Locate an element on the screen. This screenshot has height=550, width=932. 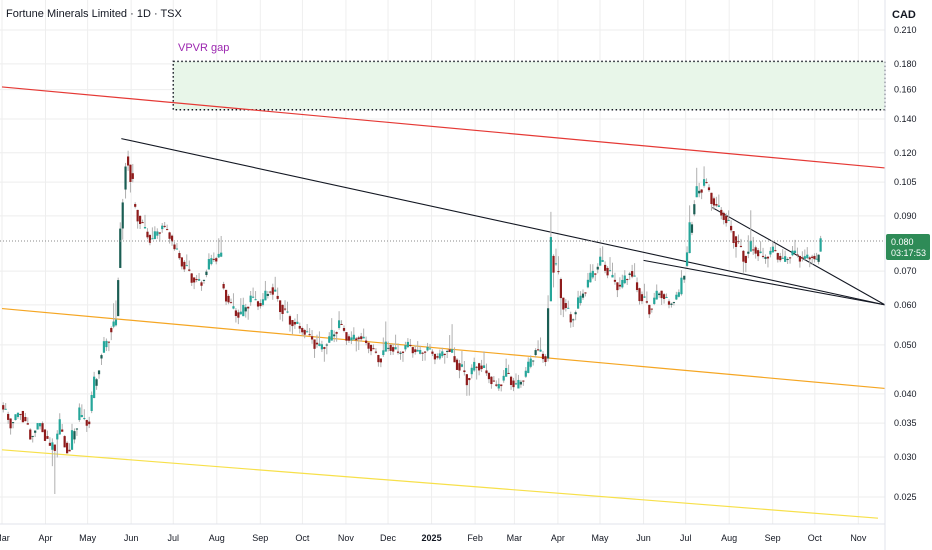
trend-line-orange is located at coordinates (443, 348).